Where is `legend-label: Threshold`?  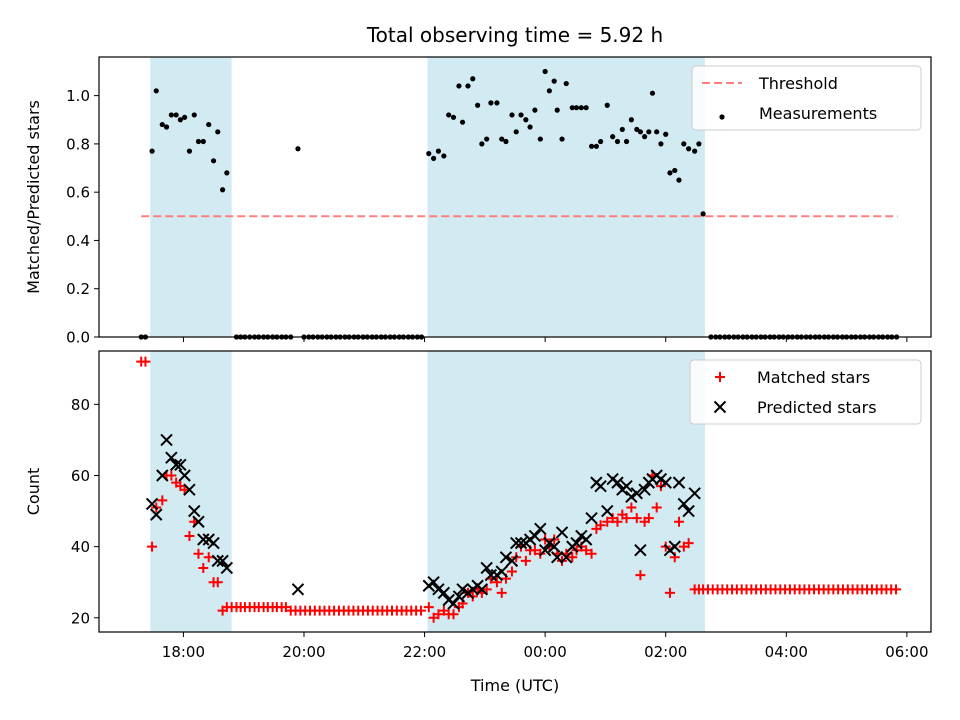 legend-label: Threshold is located at coordinates (798, 83).